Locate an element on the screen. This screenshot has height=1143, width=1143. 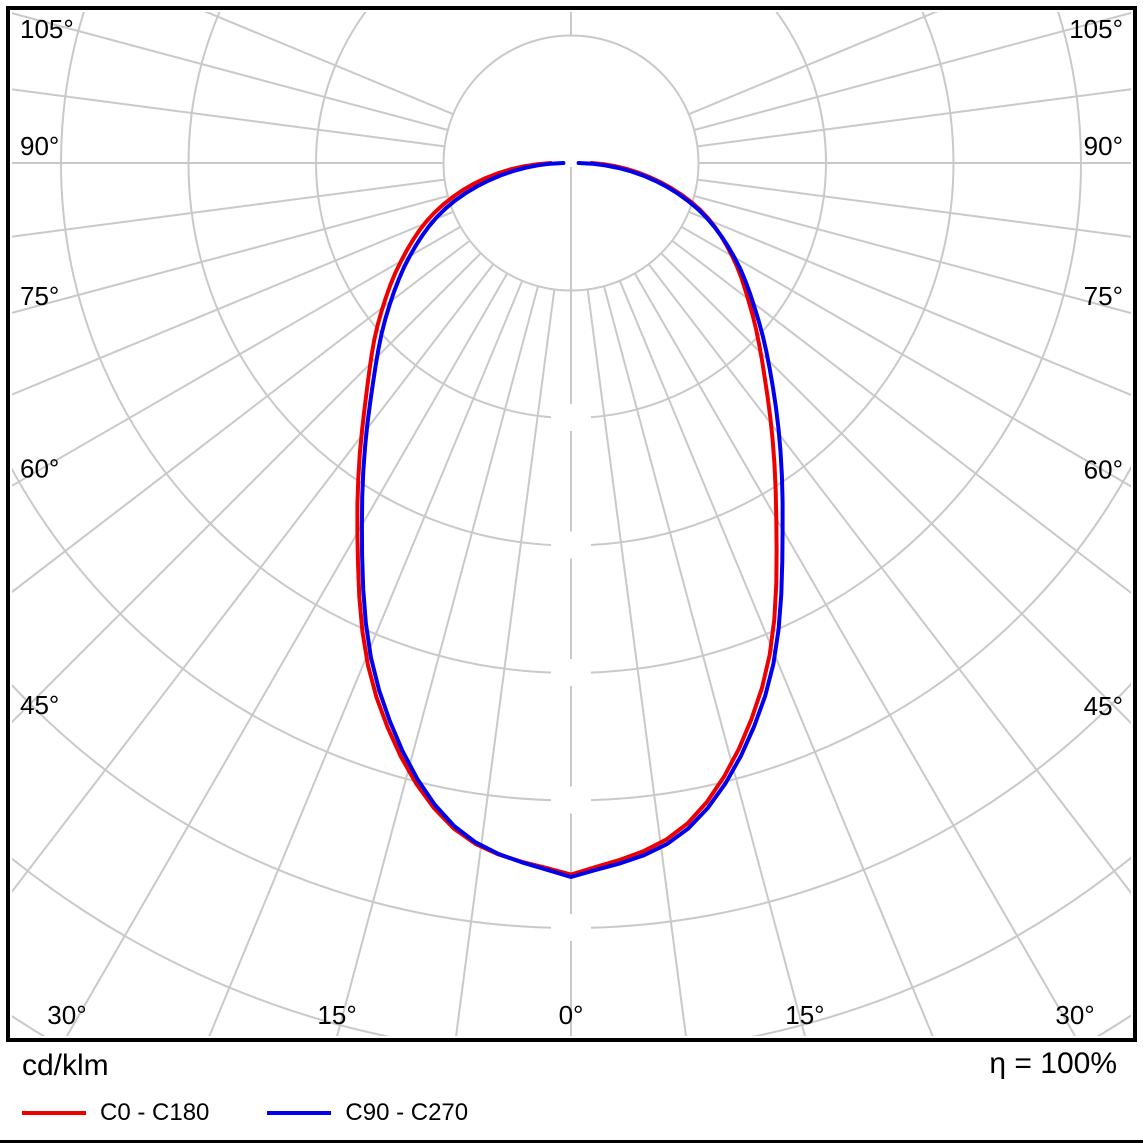
legend-item-c0-c180: C0 - C180 is located at coordinates (115, 1113).